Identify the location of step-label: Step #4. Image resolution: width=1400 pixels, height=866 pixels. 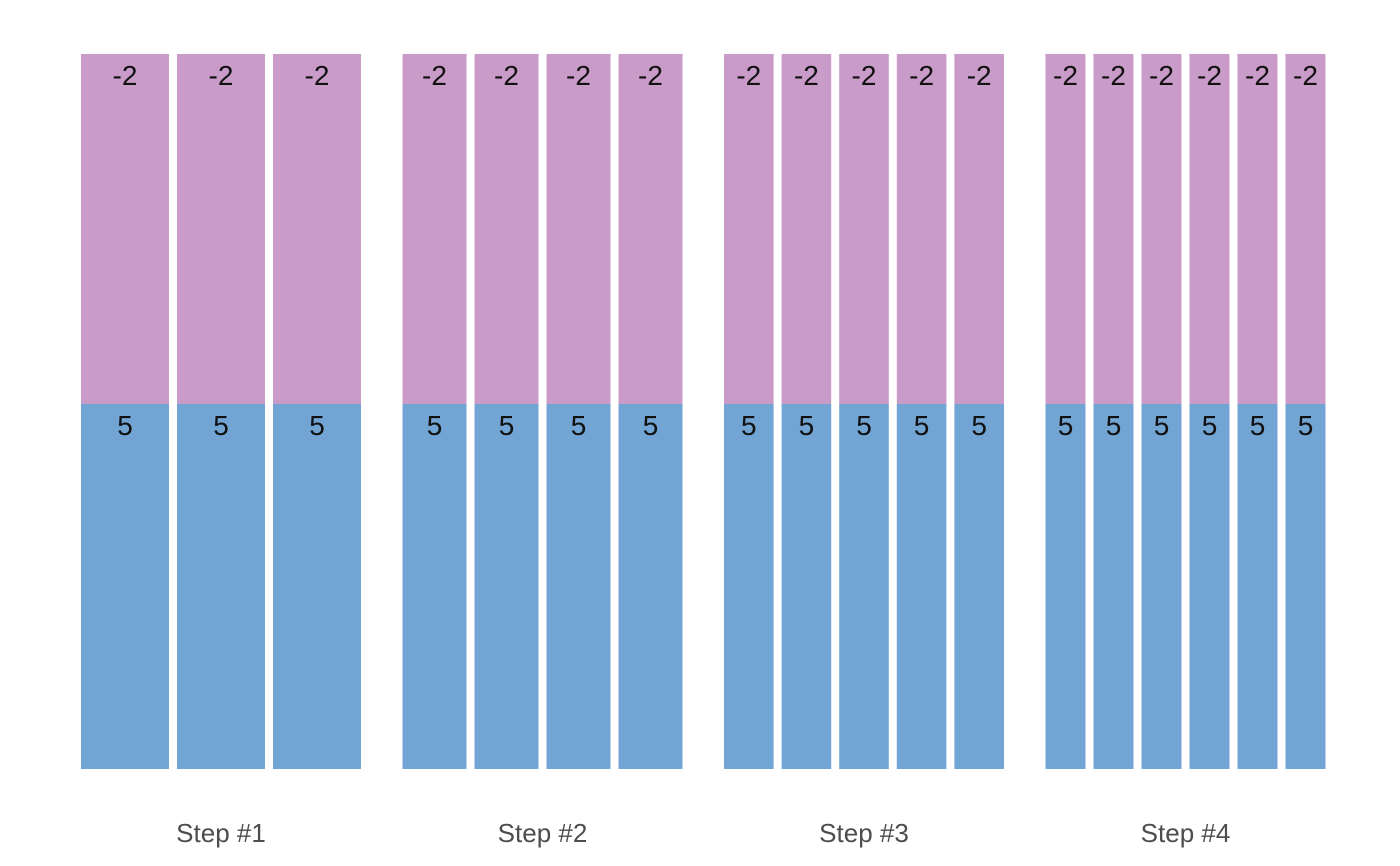
(1186, 833).